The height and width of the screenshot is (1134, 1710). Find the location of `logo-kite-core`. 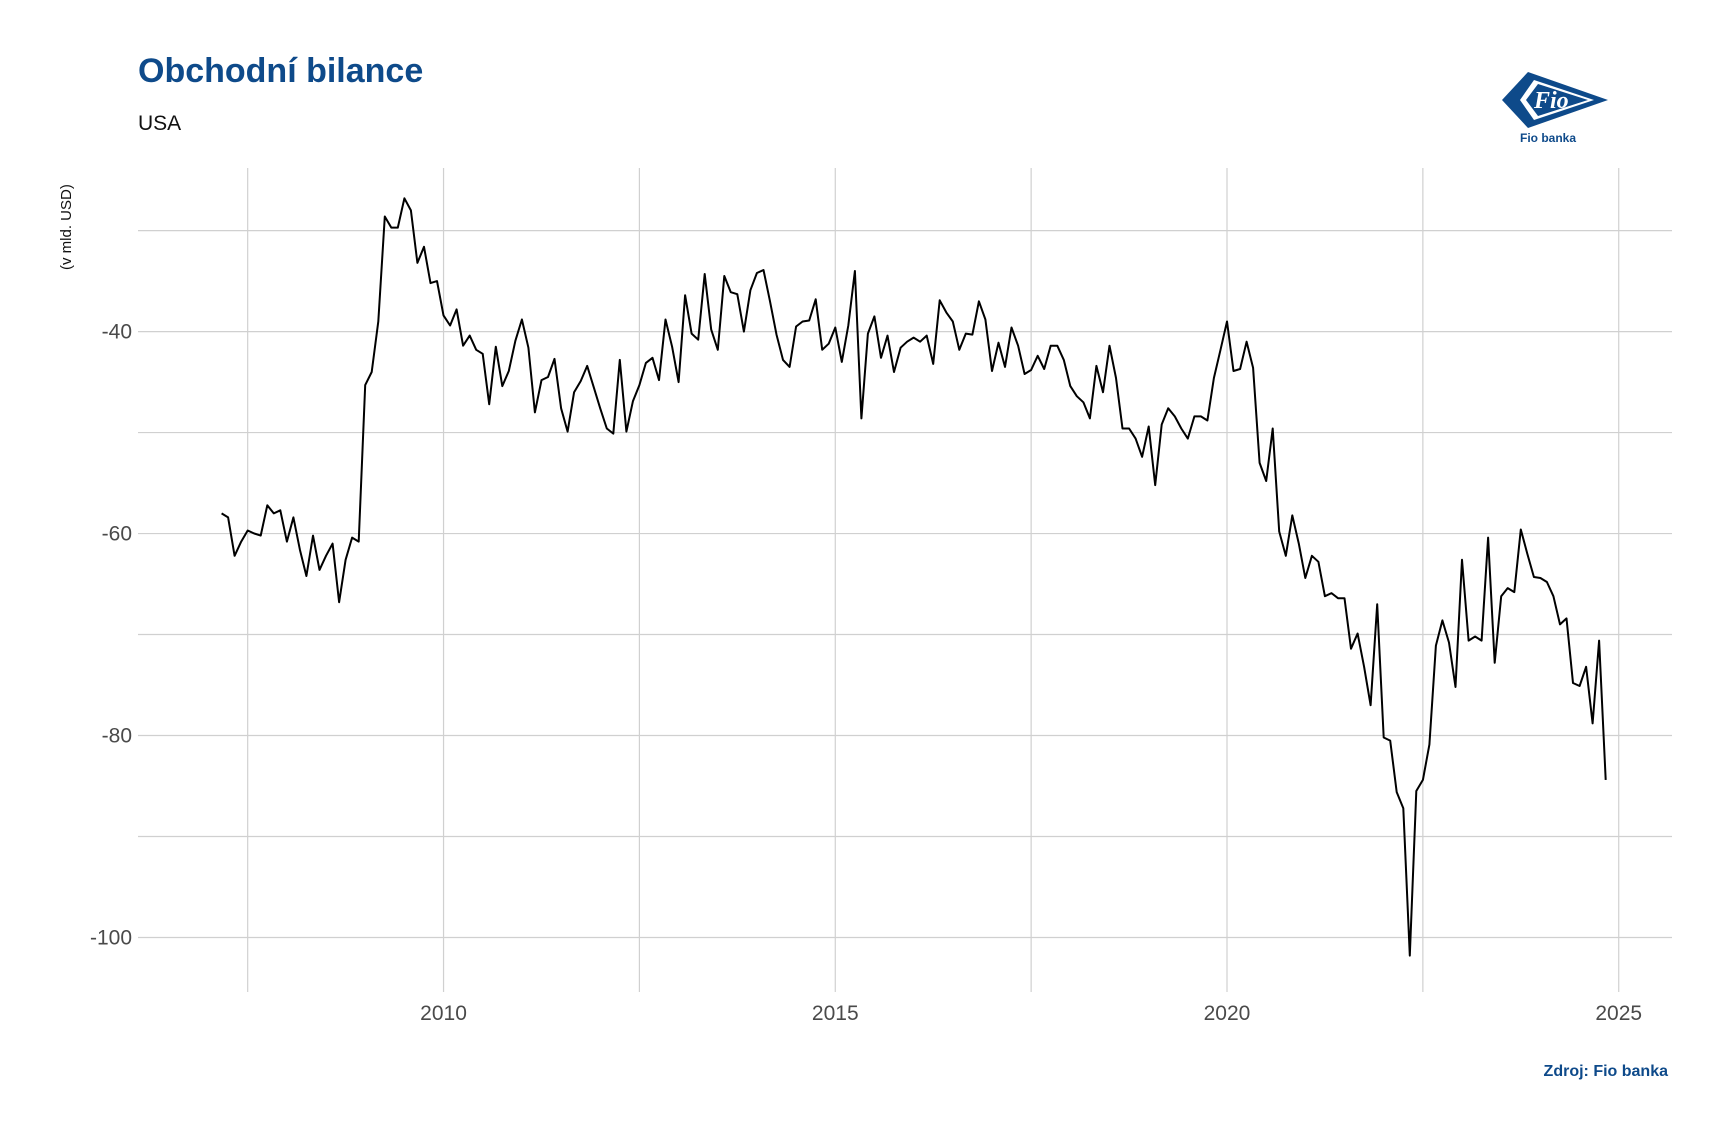

logo-kite-core is located at coordinates (1557, 100).